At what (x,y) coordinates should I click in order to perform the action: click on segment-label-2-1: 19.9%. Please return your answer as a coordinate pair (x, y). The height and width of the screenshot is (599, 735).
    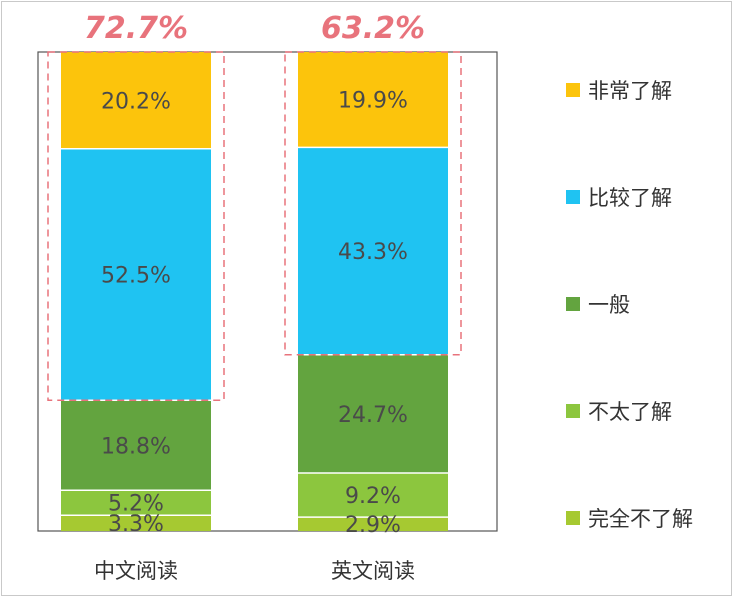
    Looking at the image, I should click on (373, 101).